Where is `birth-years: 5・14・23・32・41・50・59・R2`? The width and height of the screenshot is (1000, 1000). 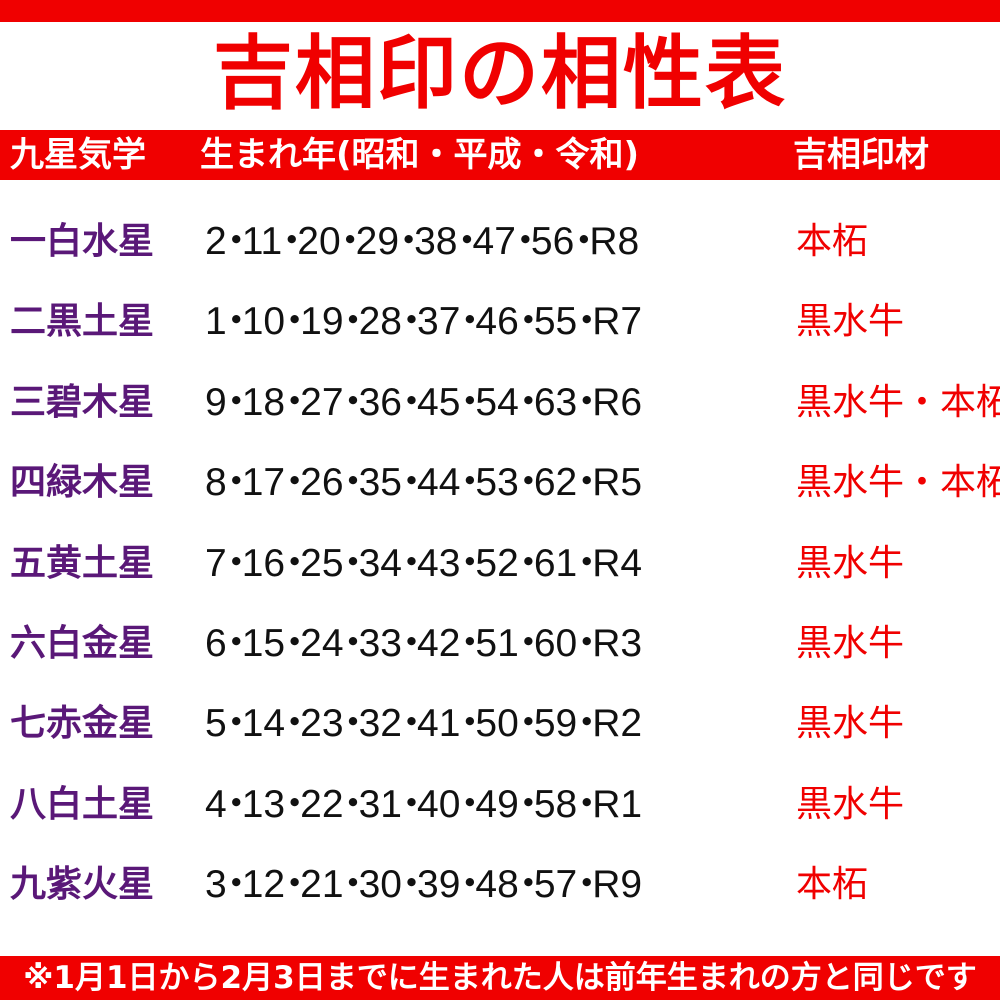
birth-years: 5・14・23・32・41・50・59・R2 is located at coordinates (424, 724).